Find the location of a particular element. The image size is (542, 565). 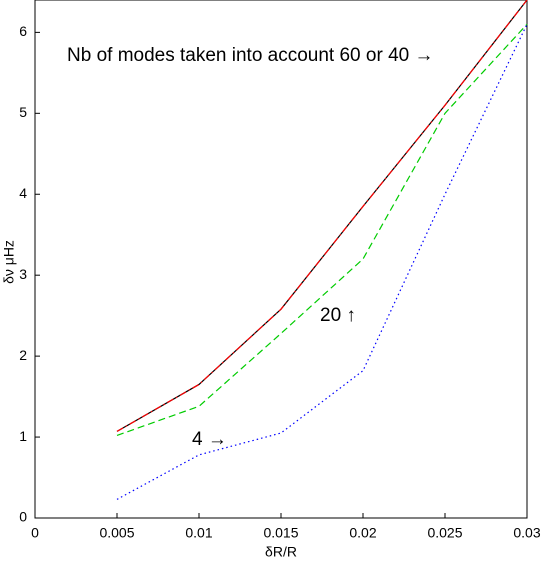

x-axis-label: δR/R is located at coordinates (281, 552).